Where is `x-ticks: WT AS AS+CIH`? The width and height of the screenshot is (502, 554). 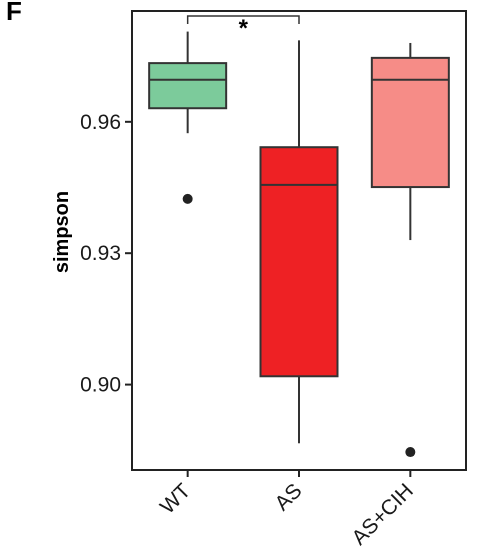
x-ticks: WT AS AS+CIH is located at coordinates (287, 510).